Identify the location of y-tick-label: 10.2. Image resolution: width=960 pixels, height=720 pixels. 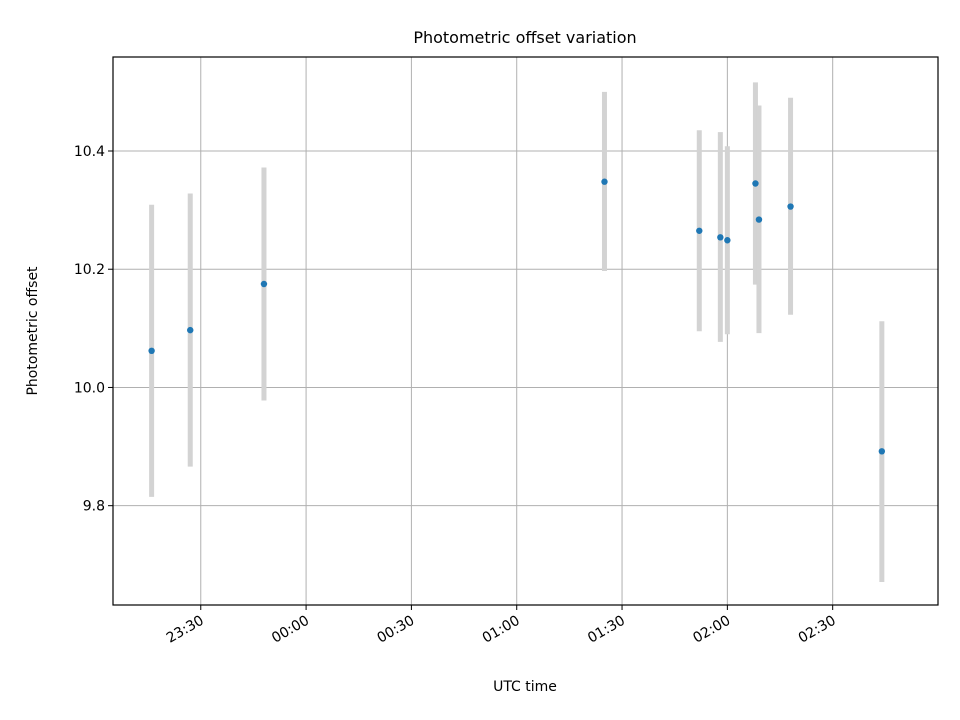
(89, 270).